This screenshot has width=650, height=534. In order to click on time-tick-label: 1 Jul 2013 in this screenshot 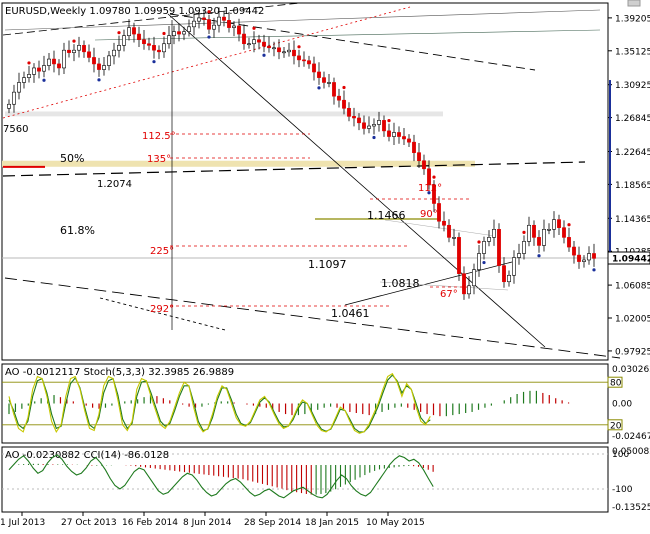, I will do `click(22, 523)`.